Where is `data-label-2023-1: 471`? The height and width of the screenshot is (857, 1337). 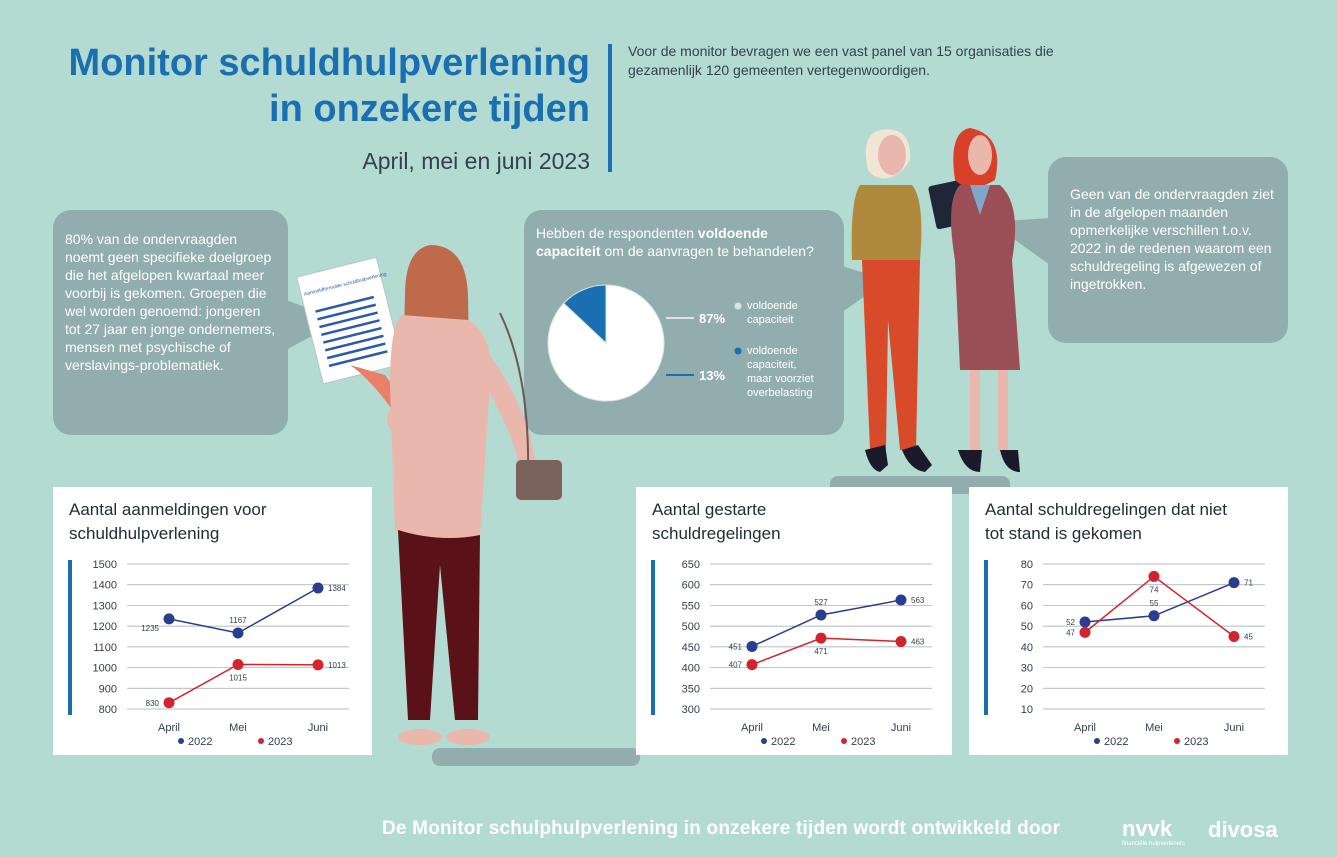
data-label-2023-1: 471 is located at coordinates (821, 651).